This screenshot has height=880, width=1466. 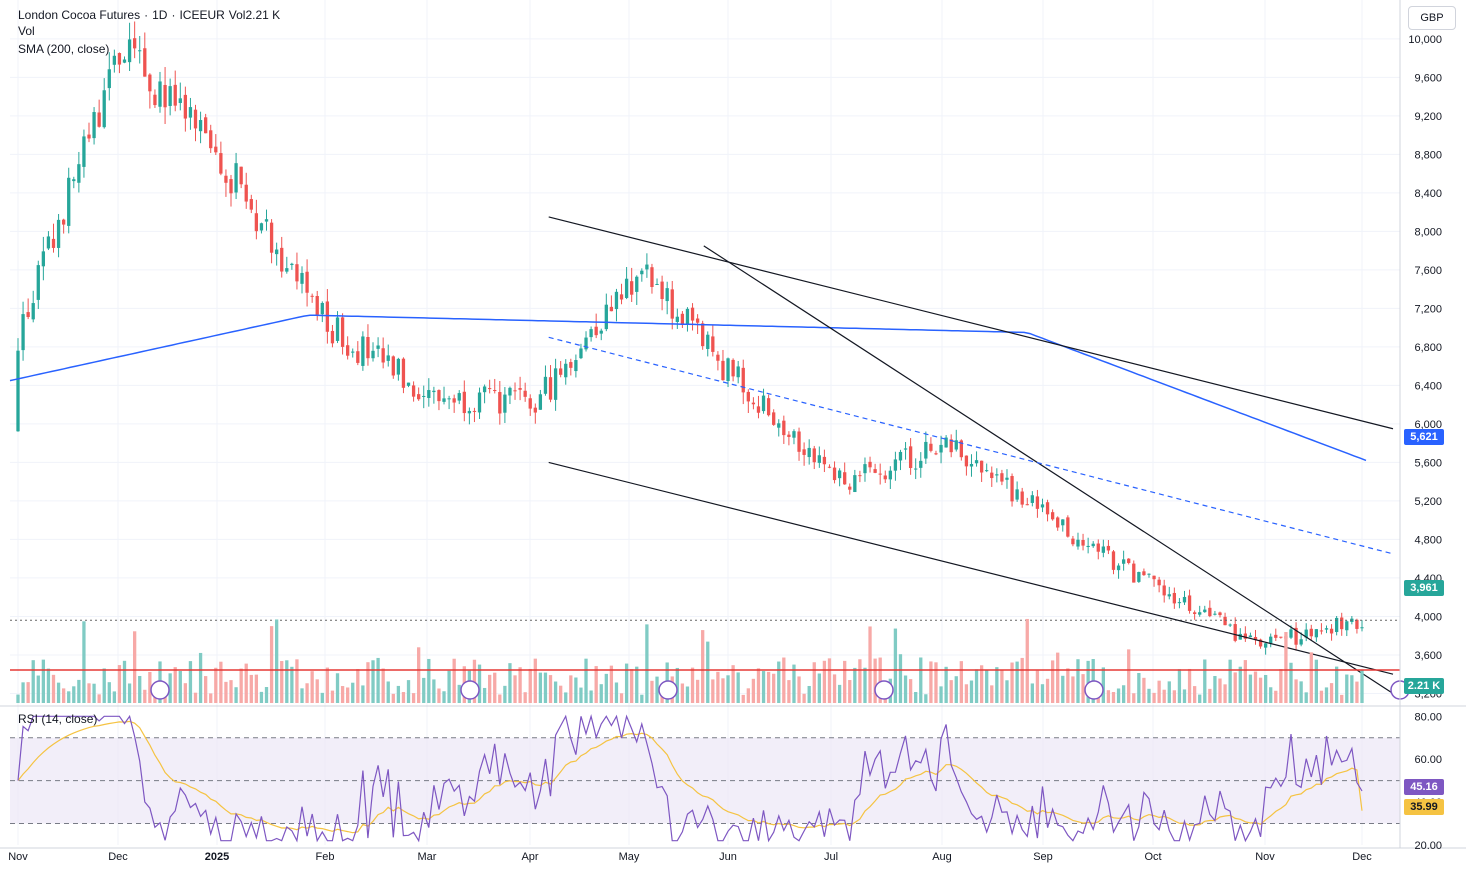 I want to click on sma-legend: SMA (200, close), so click(x=64, y=49).